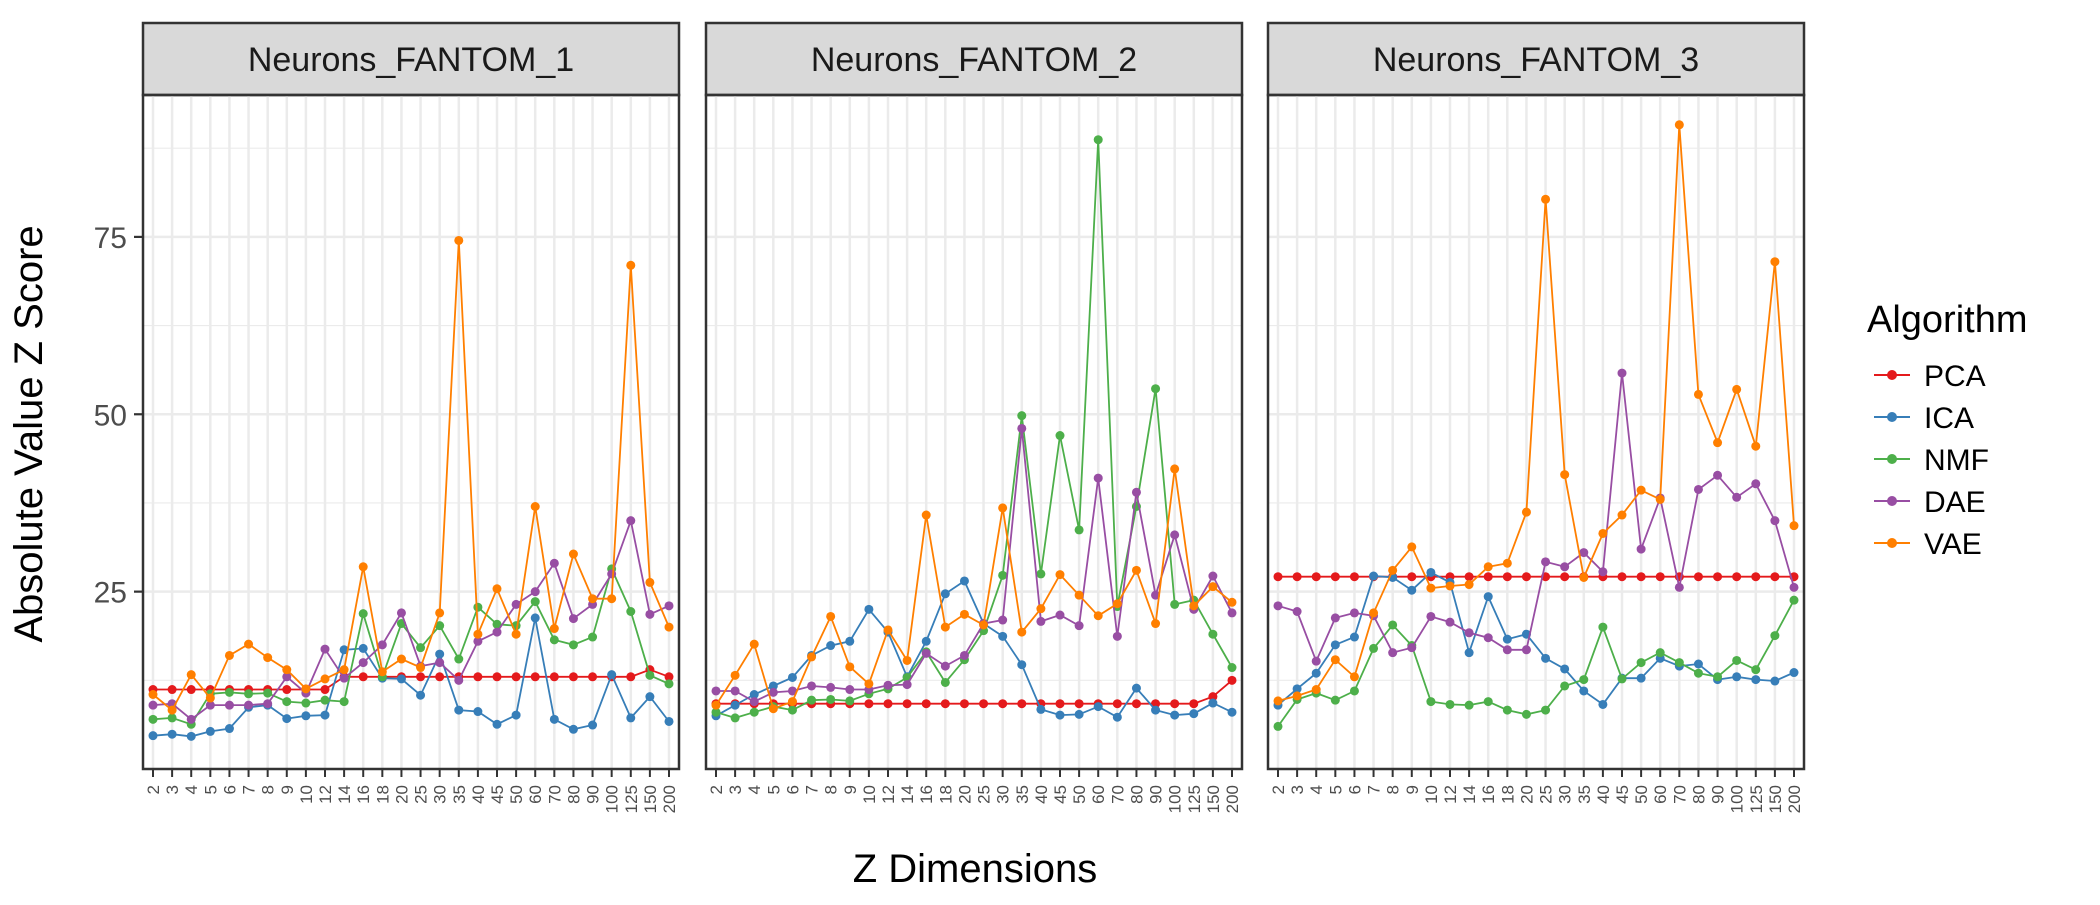 This screenshot has width=2100, height=905. What do you see at coordinates (1194, 799) in the screenshot?
I see `x-tick-label: 125` at bounding box center [1194, 799].